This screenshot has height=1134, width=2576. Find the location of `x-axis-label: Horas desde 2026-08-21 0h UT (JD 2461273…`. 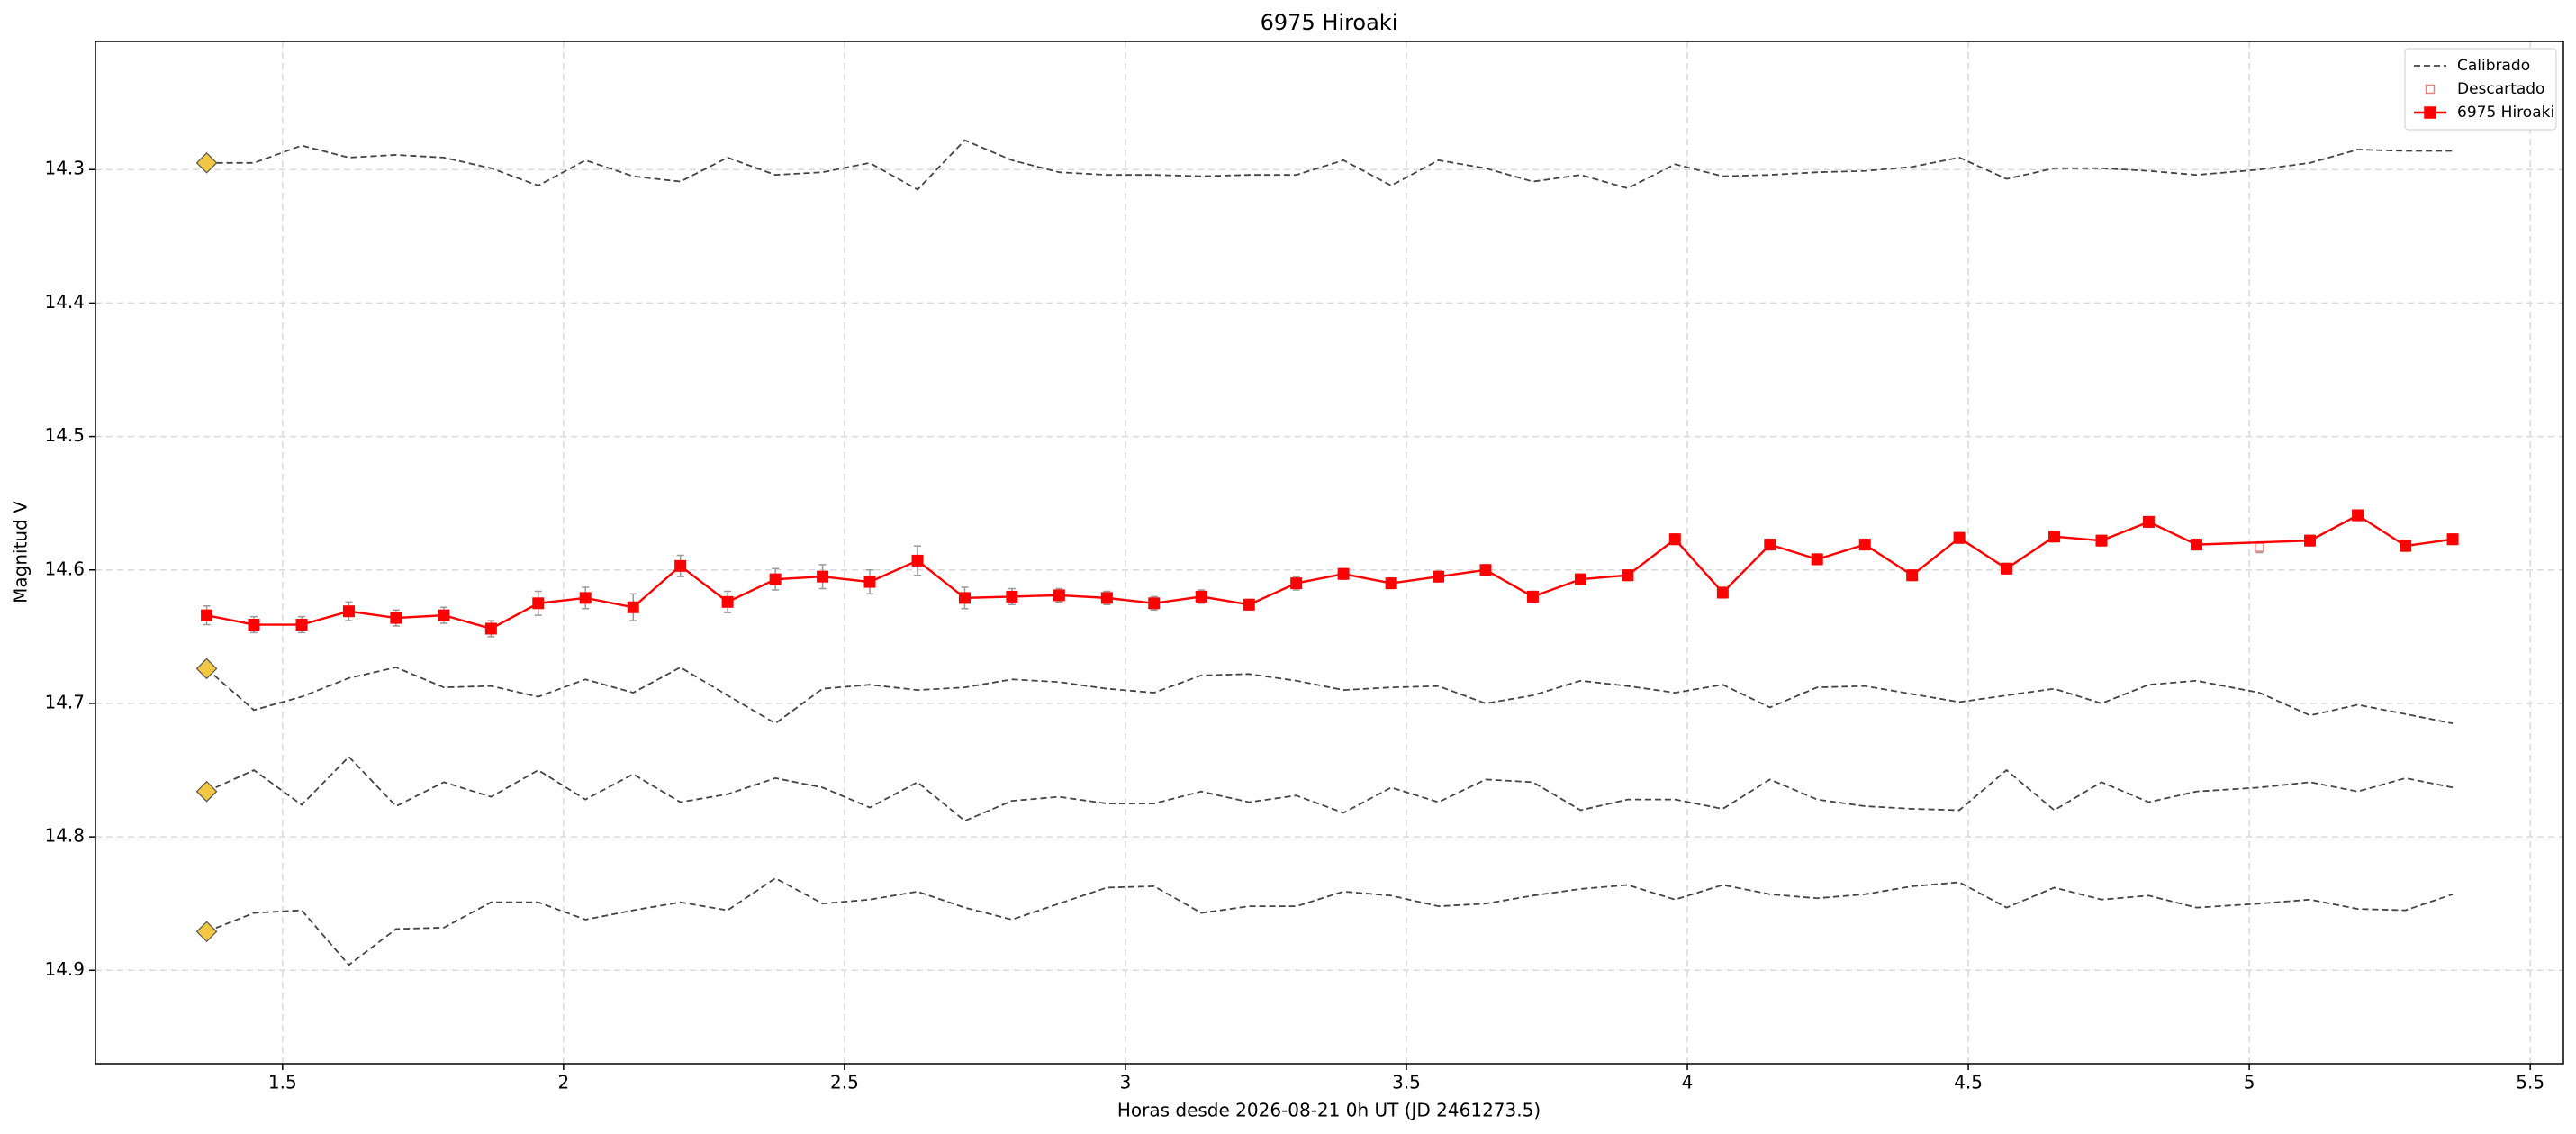

x-axis-label: Horas desde 2026-08-21 0h UT (JD 2461273… is located at coordinates (1329, 1110).